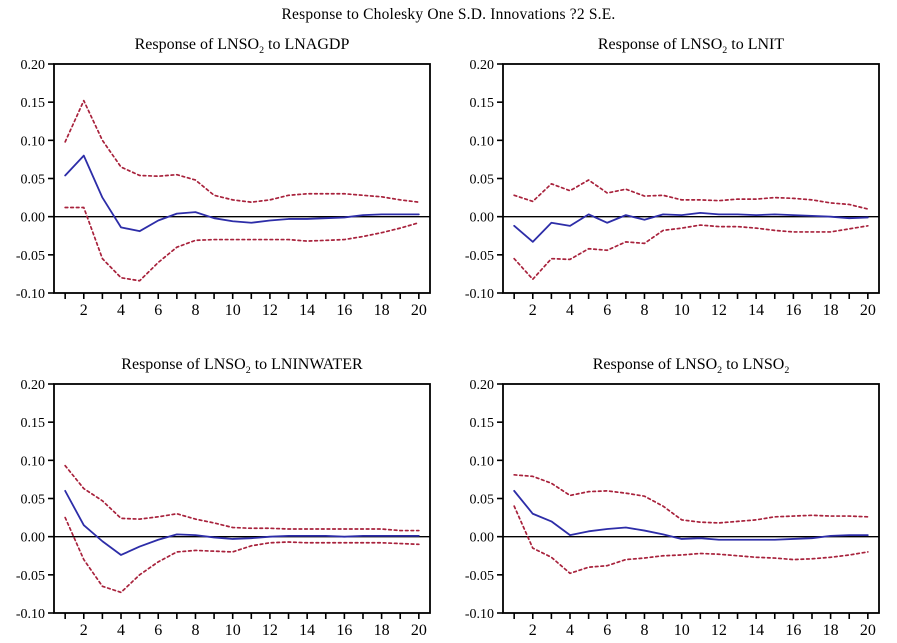 The width and height of the screenshot is (897, 643). What do you see at coordinates (691, 366) in the screenshot?
I see `panel-title: Response of LNSO2 to LNSO2` at bounding box center [691, 366].